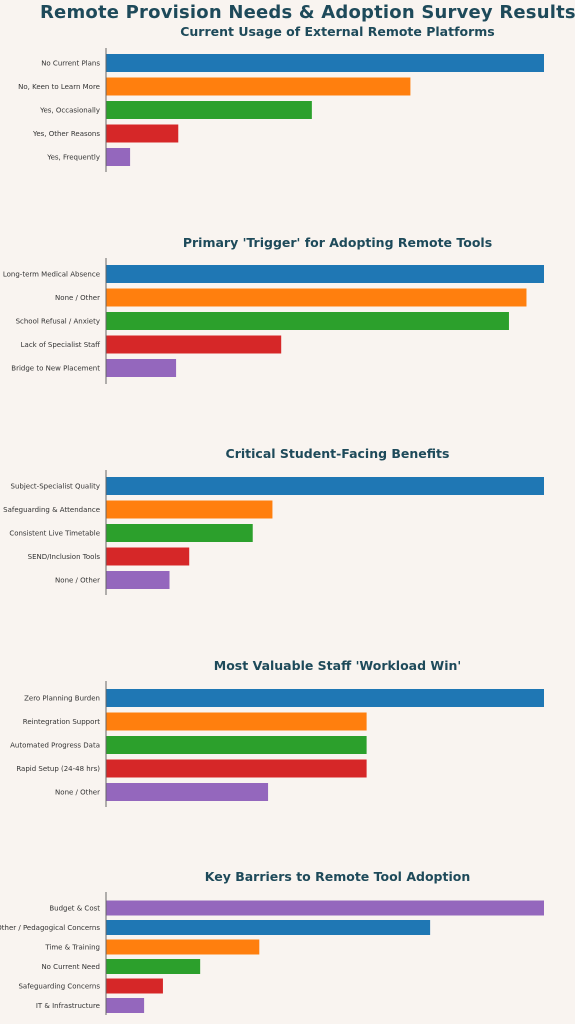  What do you see at coordinates (59, 987) in the screenshot?
I see `category-label: Safeguarding Concerns` at bounding box center [59, 987].